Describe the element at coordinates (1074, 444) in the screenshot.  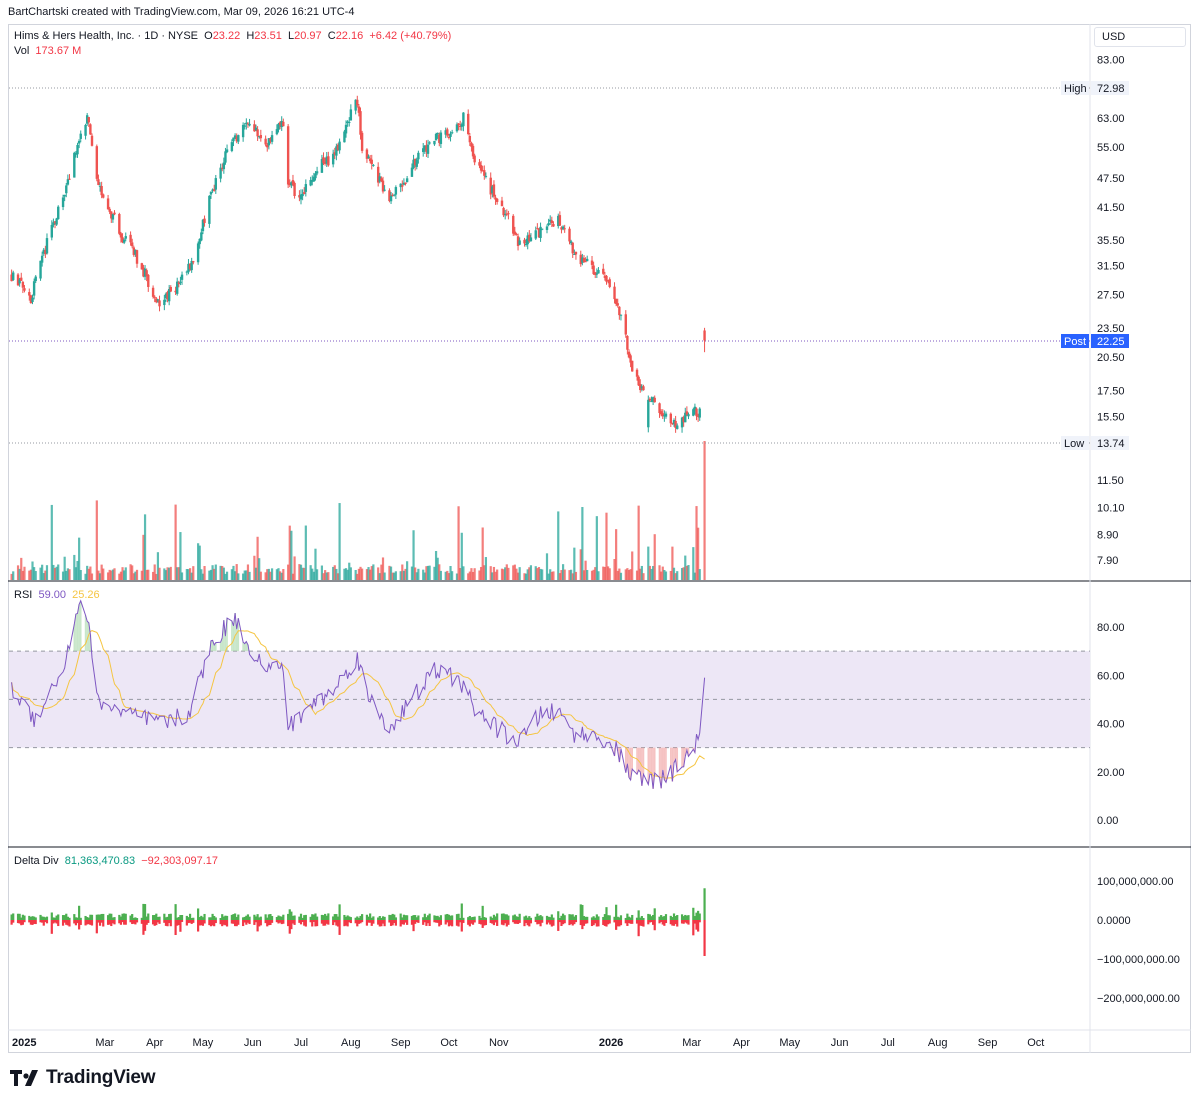
I see `low-level-label: Low` at that location.